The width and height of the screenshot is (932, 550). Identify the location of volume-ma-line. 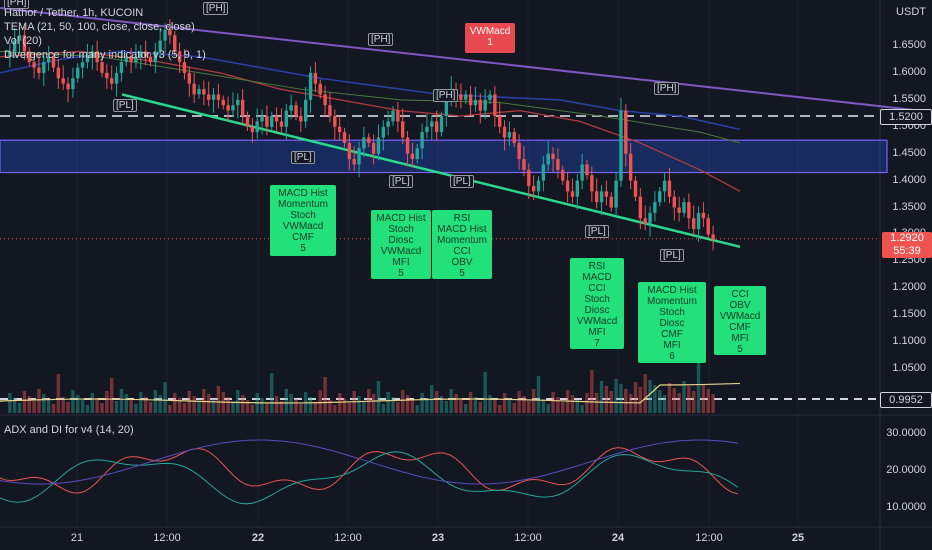
(370, 393).